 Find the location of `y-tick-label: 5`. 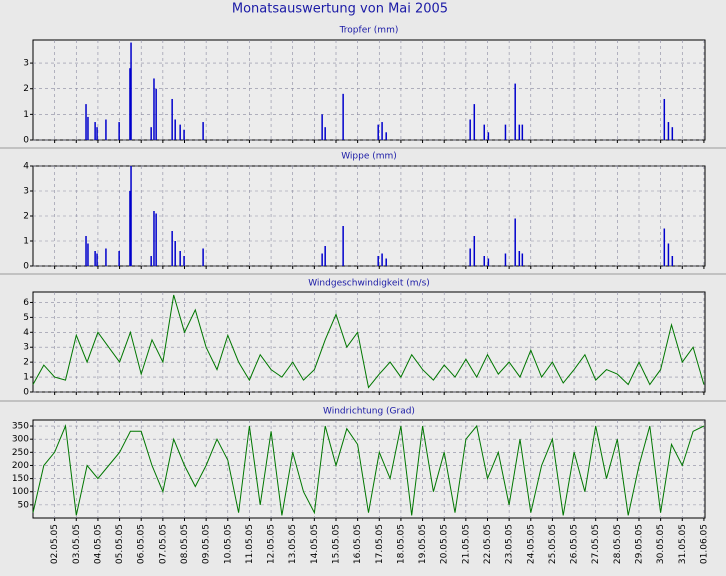

y-tick-label: 5 is located at coordinates (26, 318).